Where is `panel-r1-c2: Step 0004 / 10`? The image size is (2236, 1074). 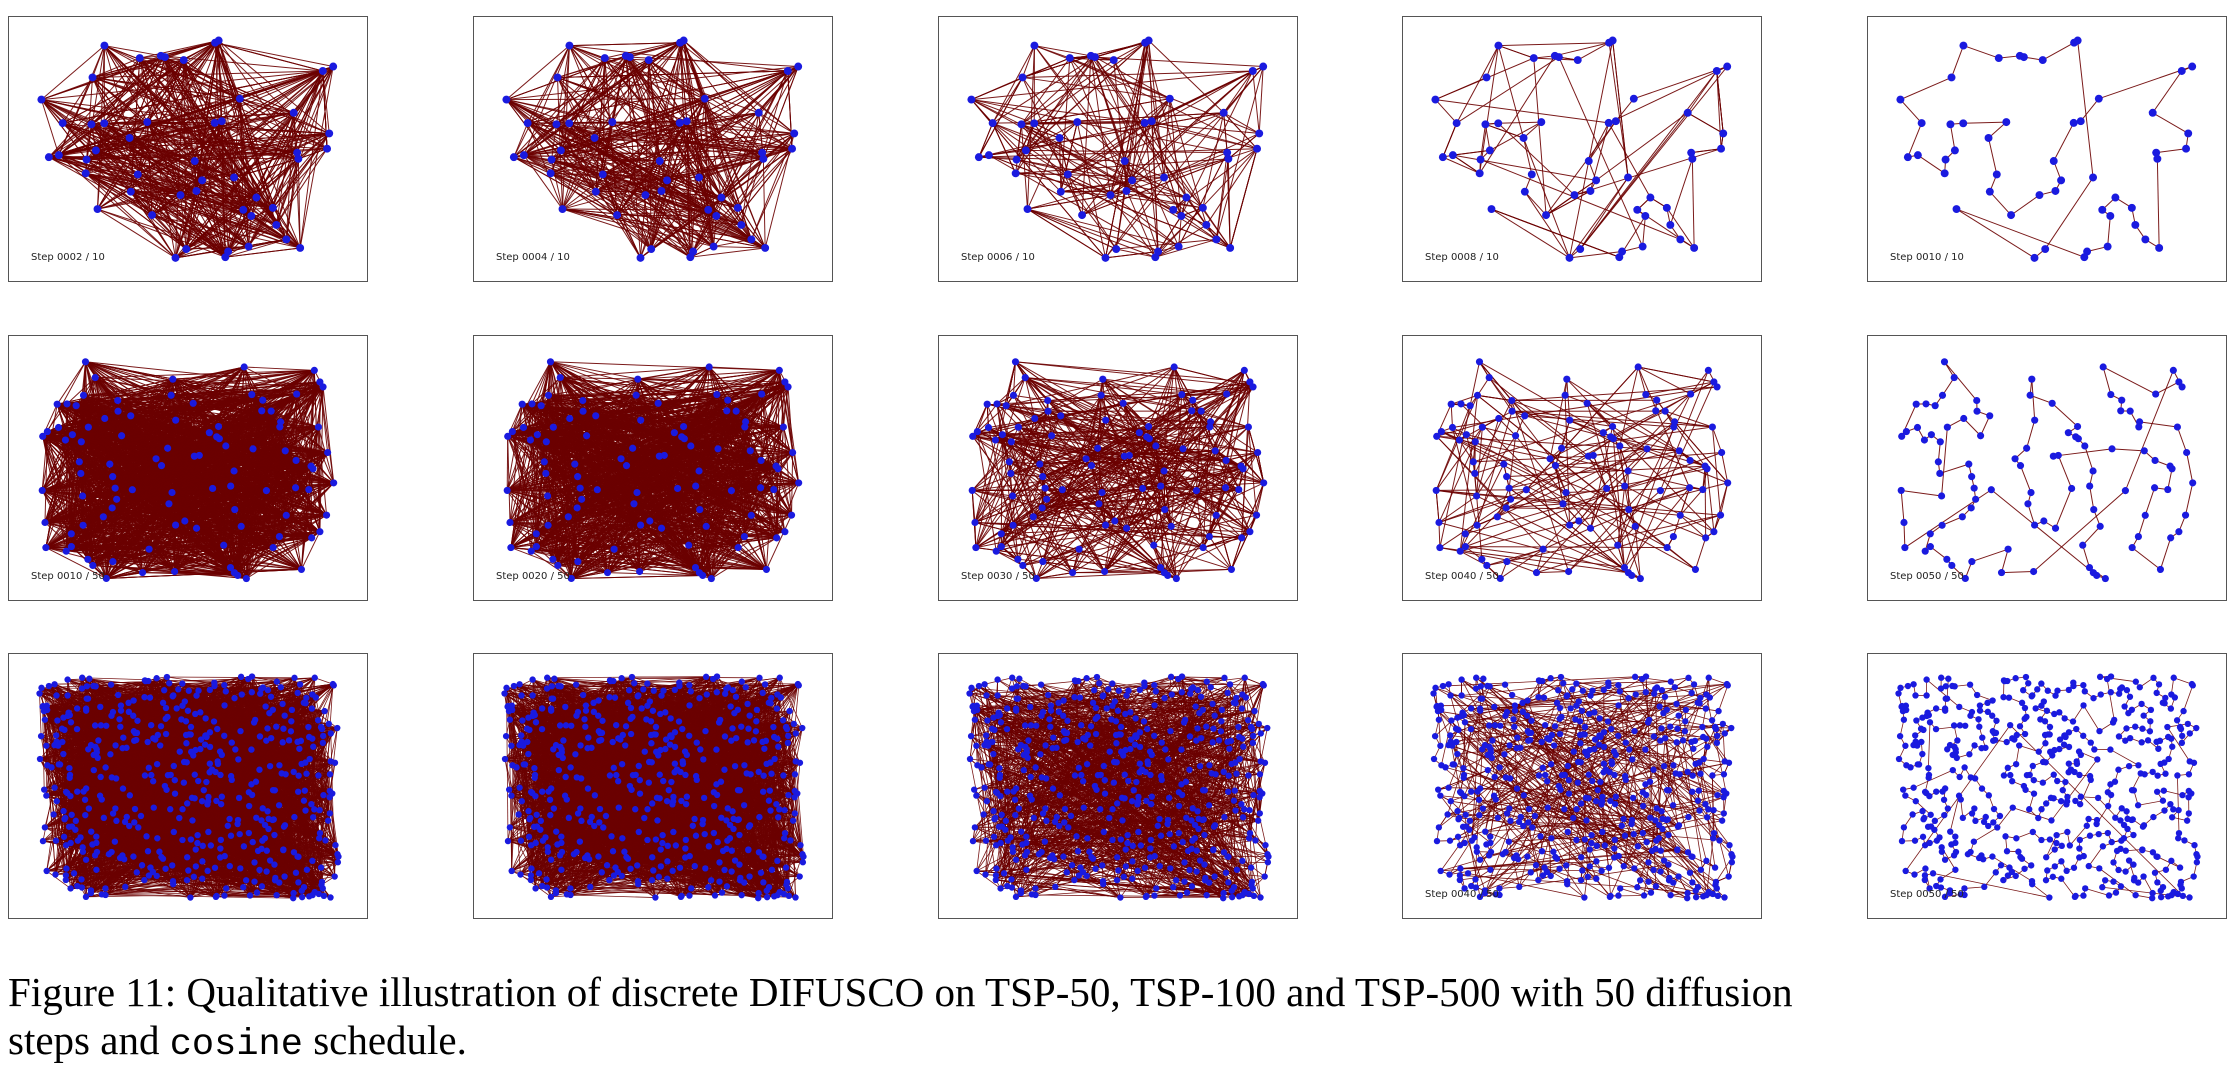
panel-r1-c2: Step 0004 / 10 is located at coordinates (653, 149).